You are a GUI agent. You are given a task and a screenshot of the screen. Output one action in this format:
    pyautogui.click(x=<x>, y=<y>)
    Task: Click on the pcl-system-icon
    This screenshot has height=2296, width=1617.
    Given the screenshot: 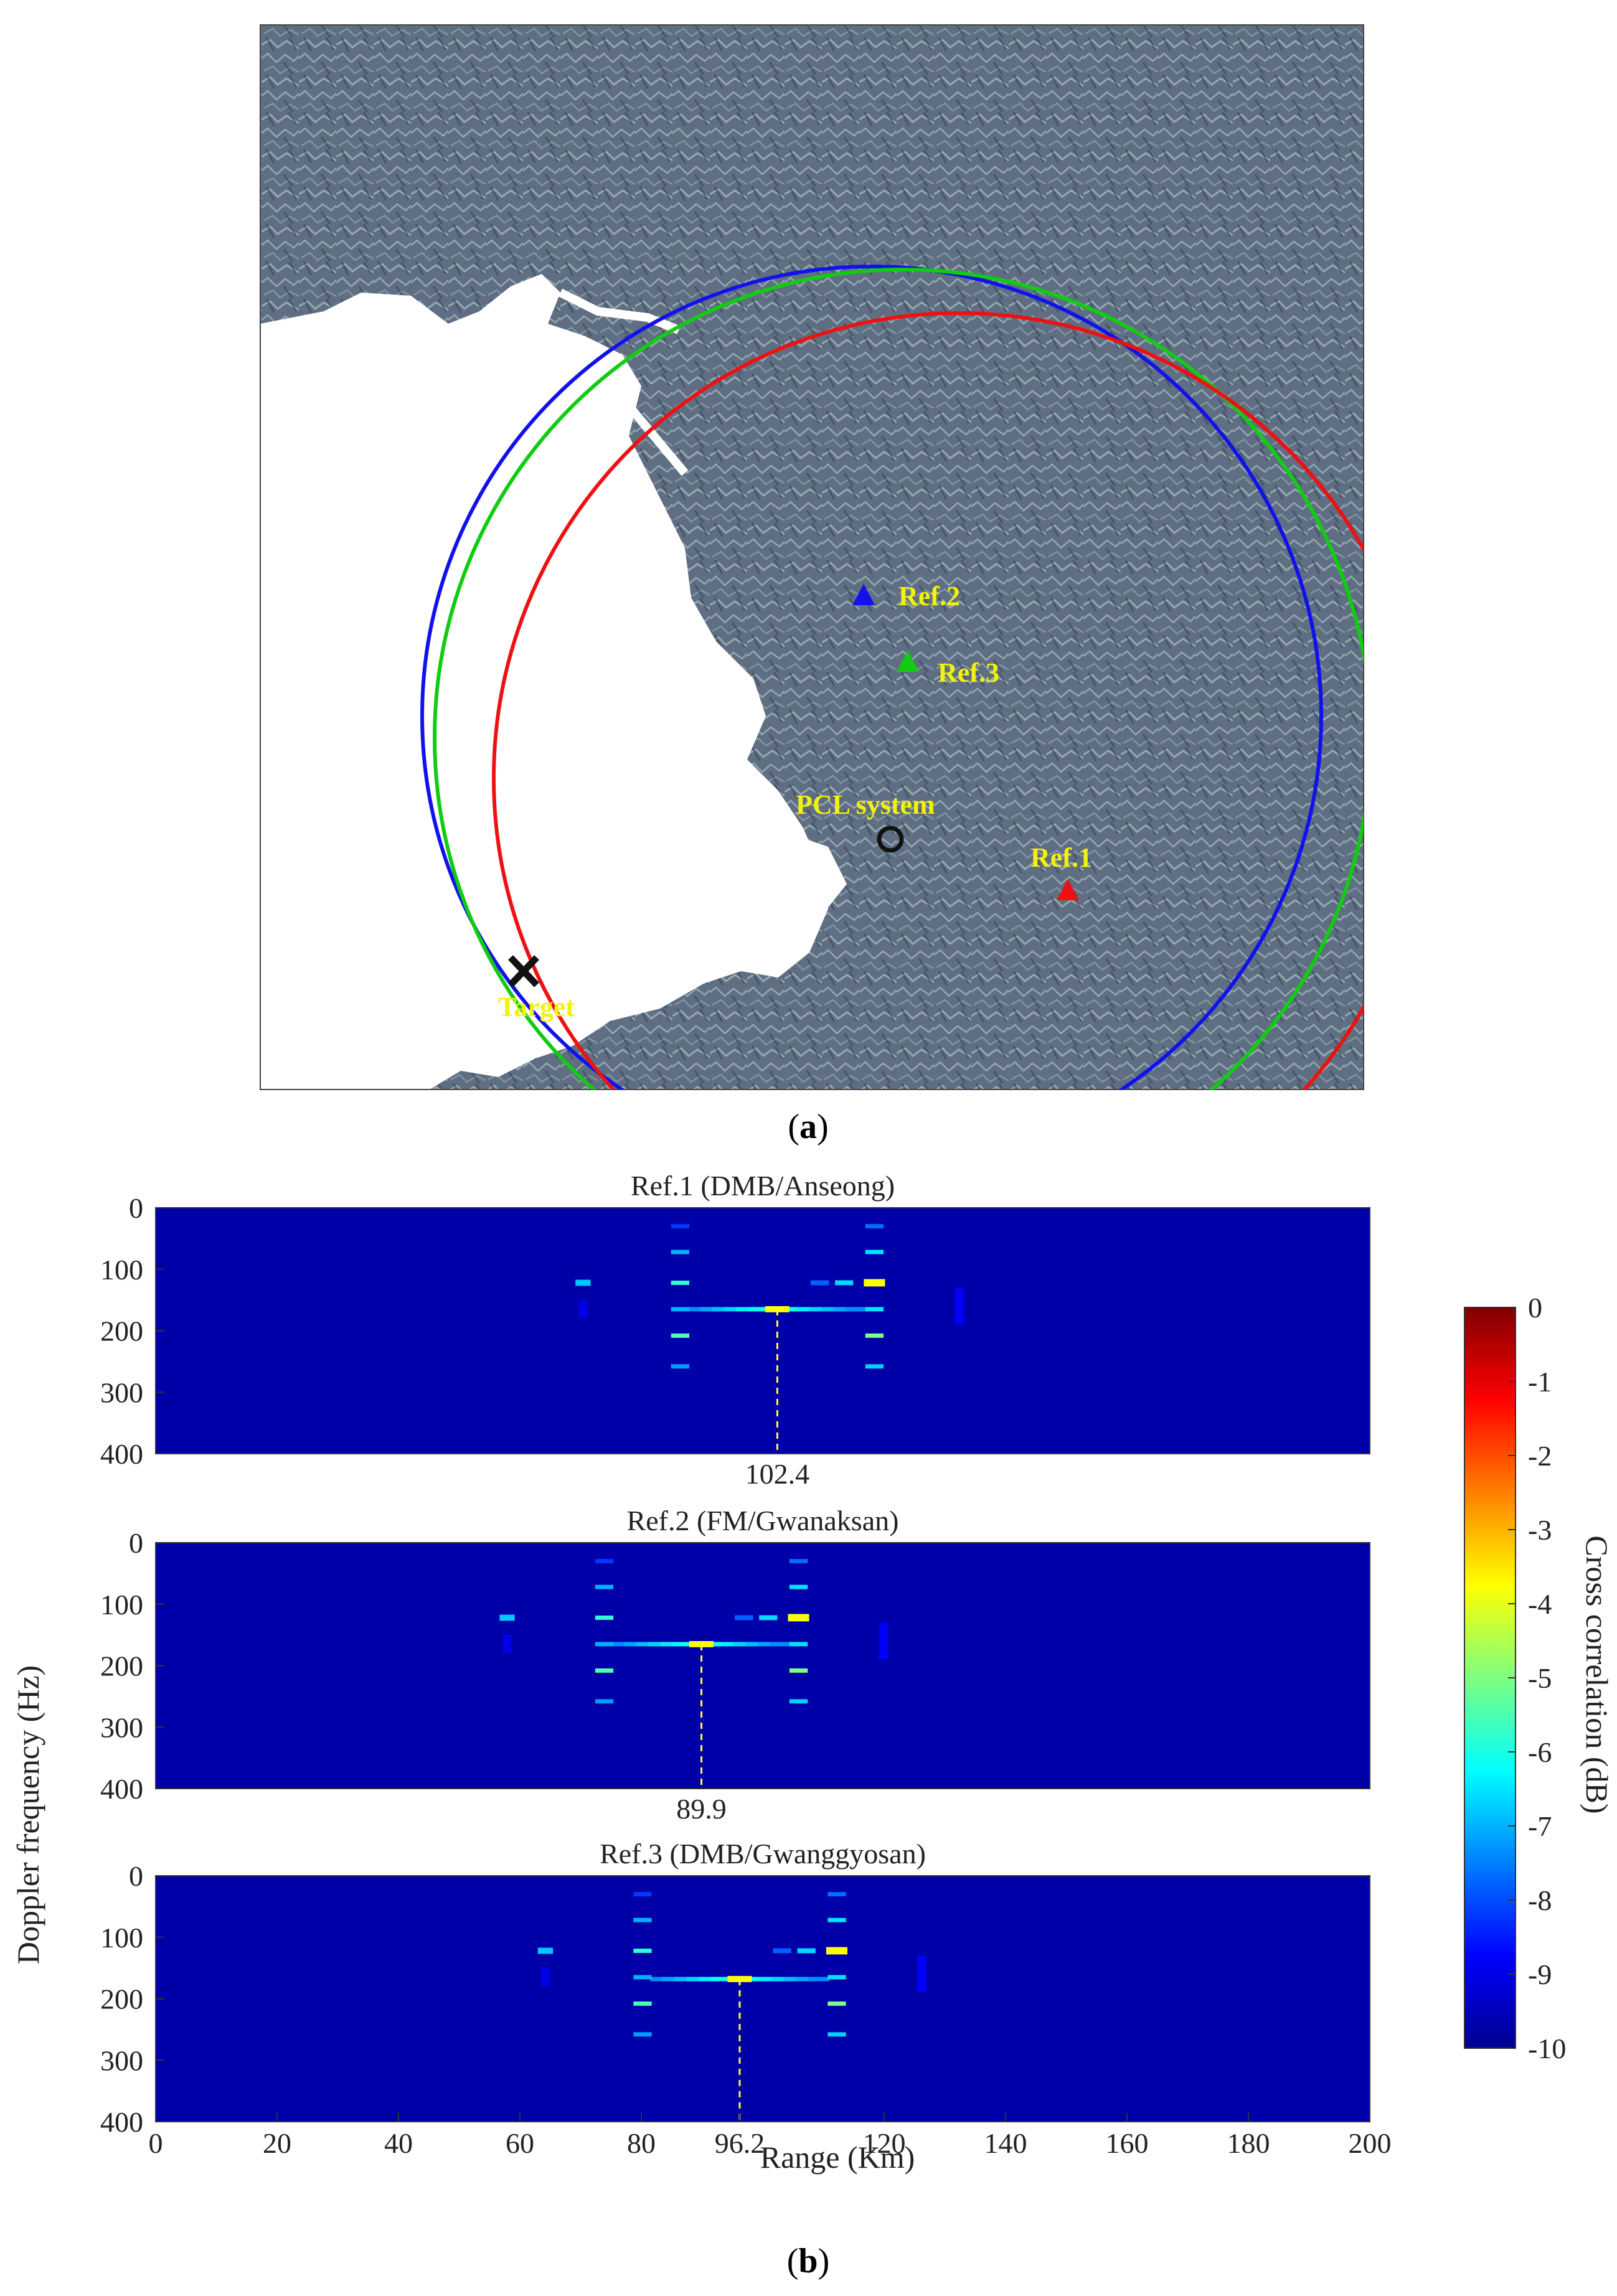 What is the action you would take?
    pyautogui.click(x=890, y=839)
    